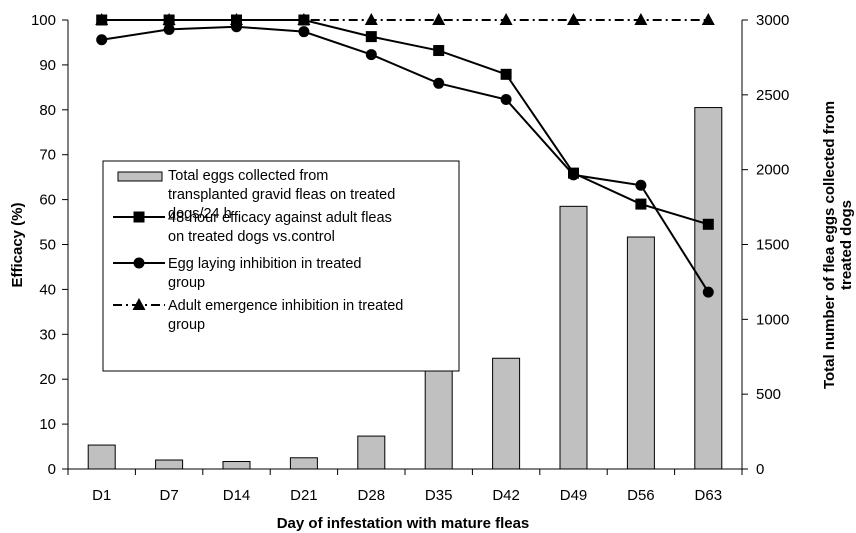 This screenshot has height=533, width=856. Describe the element at coordinates (768, 394) in the screenshot. I see `y-right-tick-label: 500` at that location.